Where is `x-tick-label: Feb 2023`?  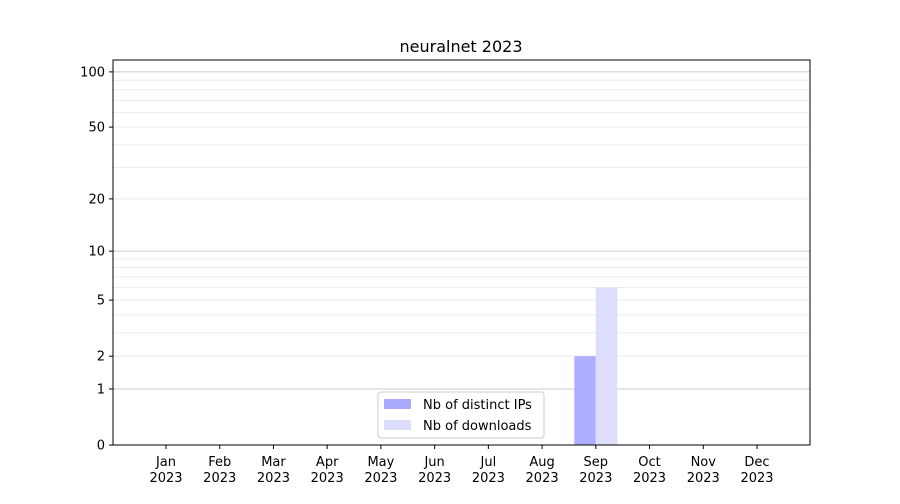 x-tick-label: Feb 2023 is located at coordinates (219, 470).